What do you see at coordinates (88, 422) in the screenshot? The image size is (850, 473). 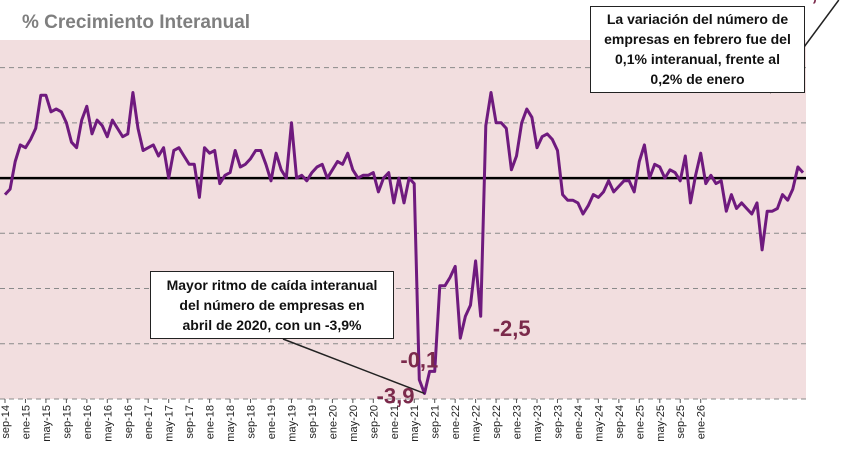 I see `x-tick-label: ene-16` at bounding box center [88, 422].